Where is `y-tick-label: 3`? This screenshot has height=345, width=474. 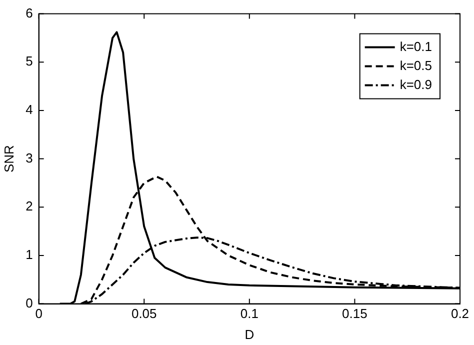 y-tick-label: 3 is located at coordinates (29, 158).